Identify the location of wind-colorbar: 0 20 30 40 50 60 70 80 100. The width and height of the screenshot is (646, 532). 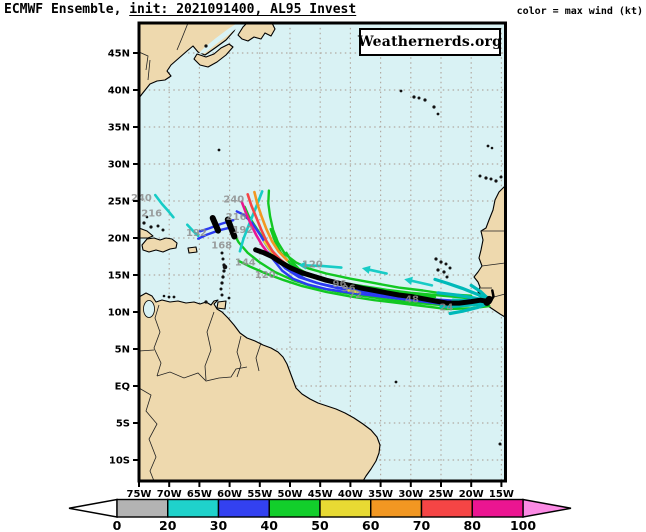
(320, 515).